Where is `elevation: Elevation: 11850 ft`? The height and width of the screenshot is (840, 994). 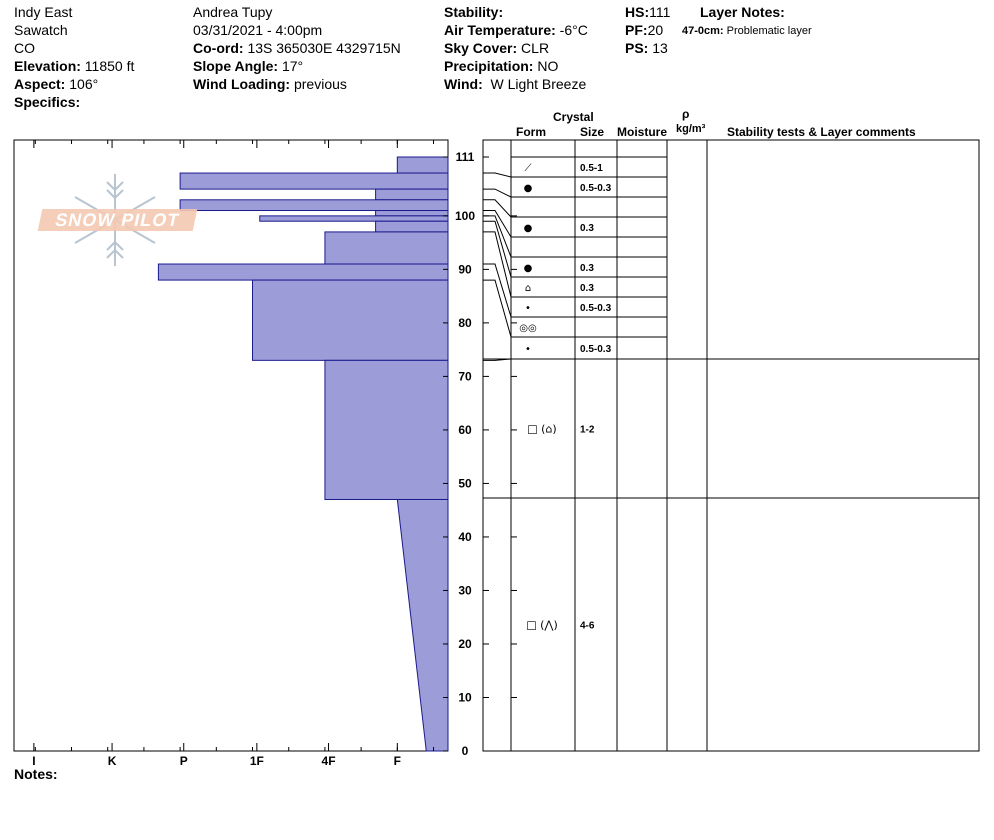
elevation: Elevation: 11850 ft is located at coordinates (74, 66).